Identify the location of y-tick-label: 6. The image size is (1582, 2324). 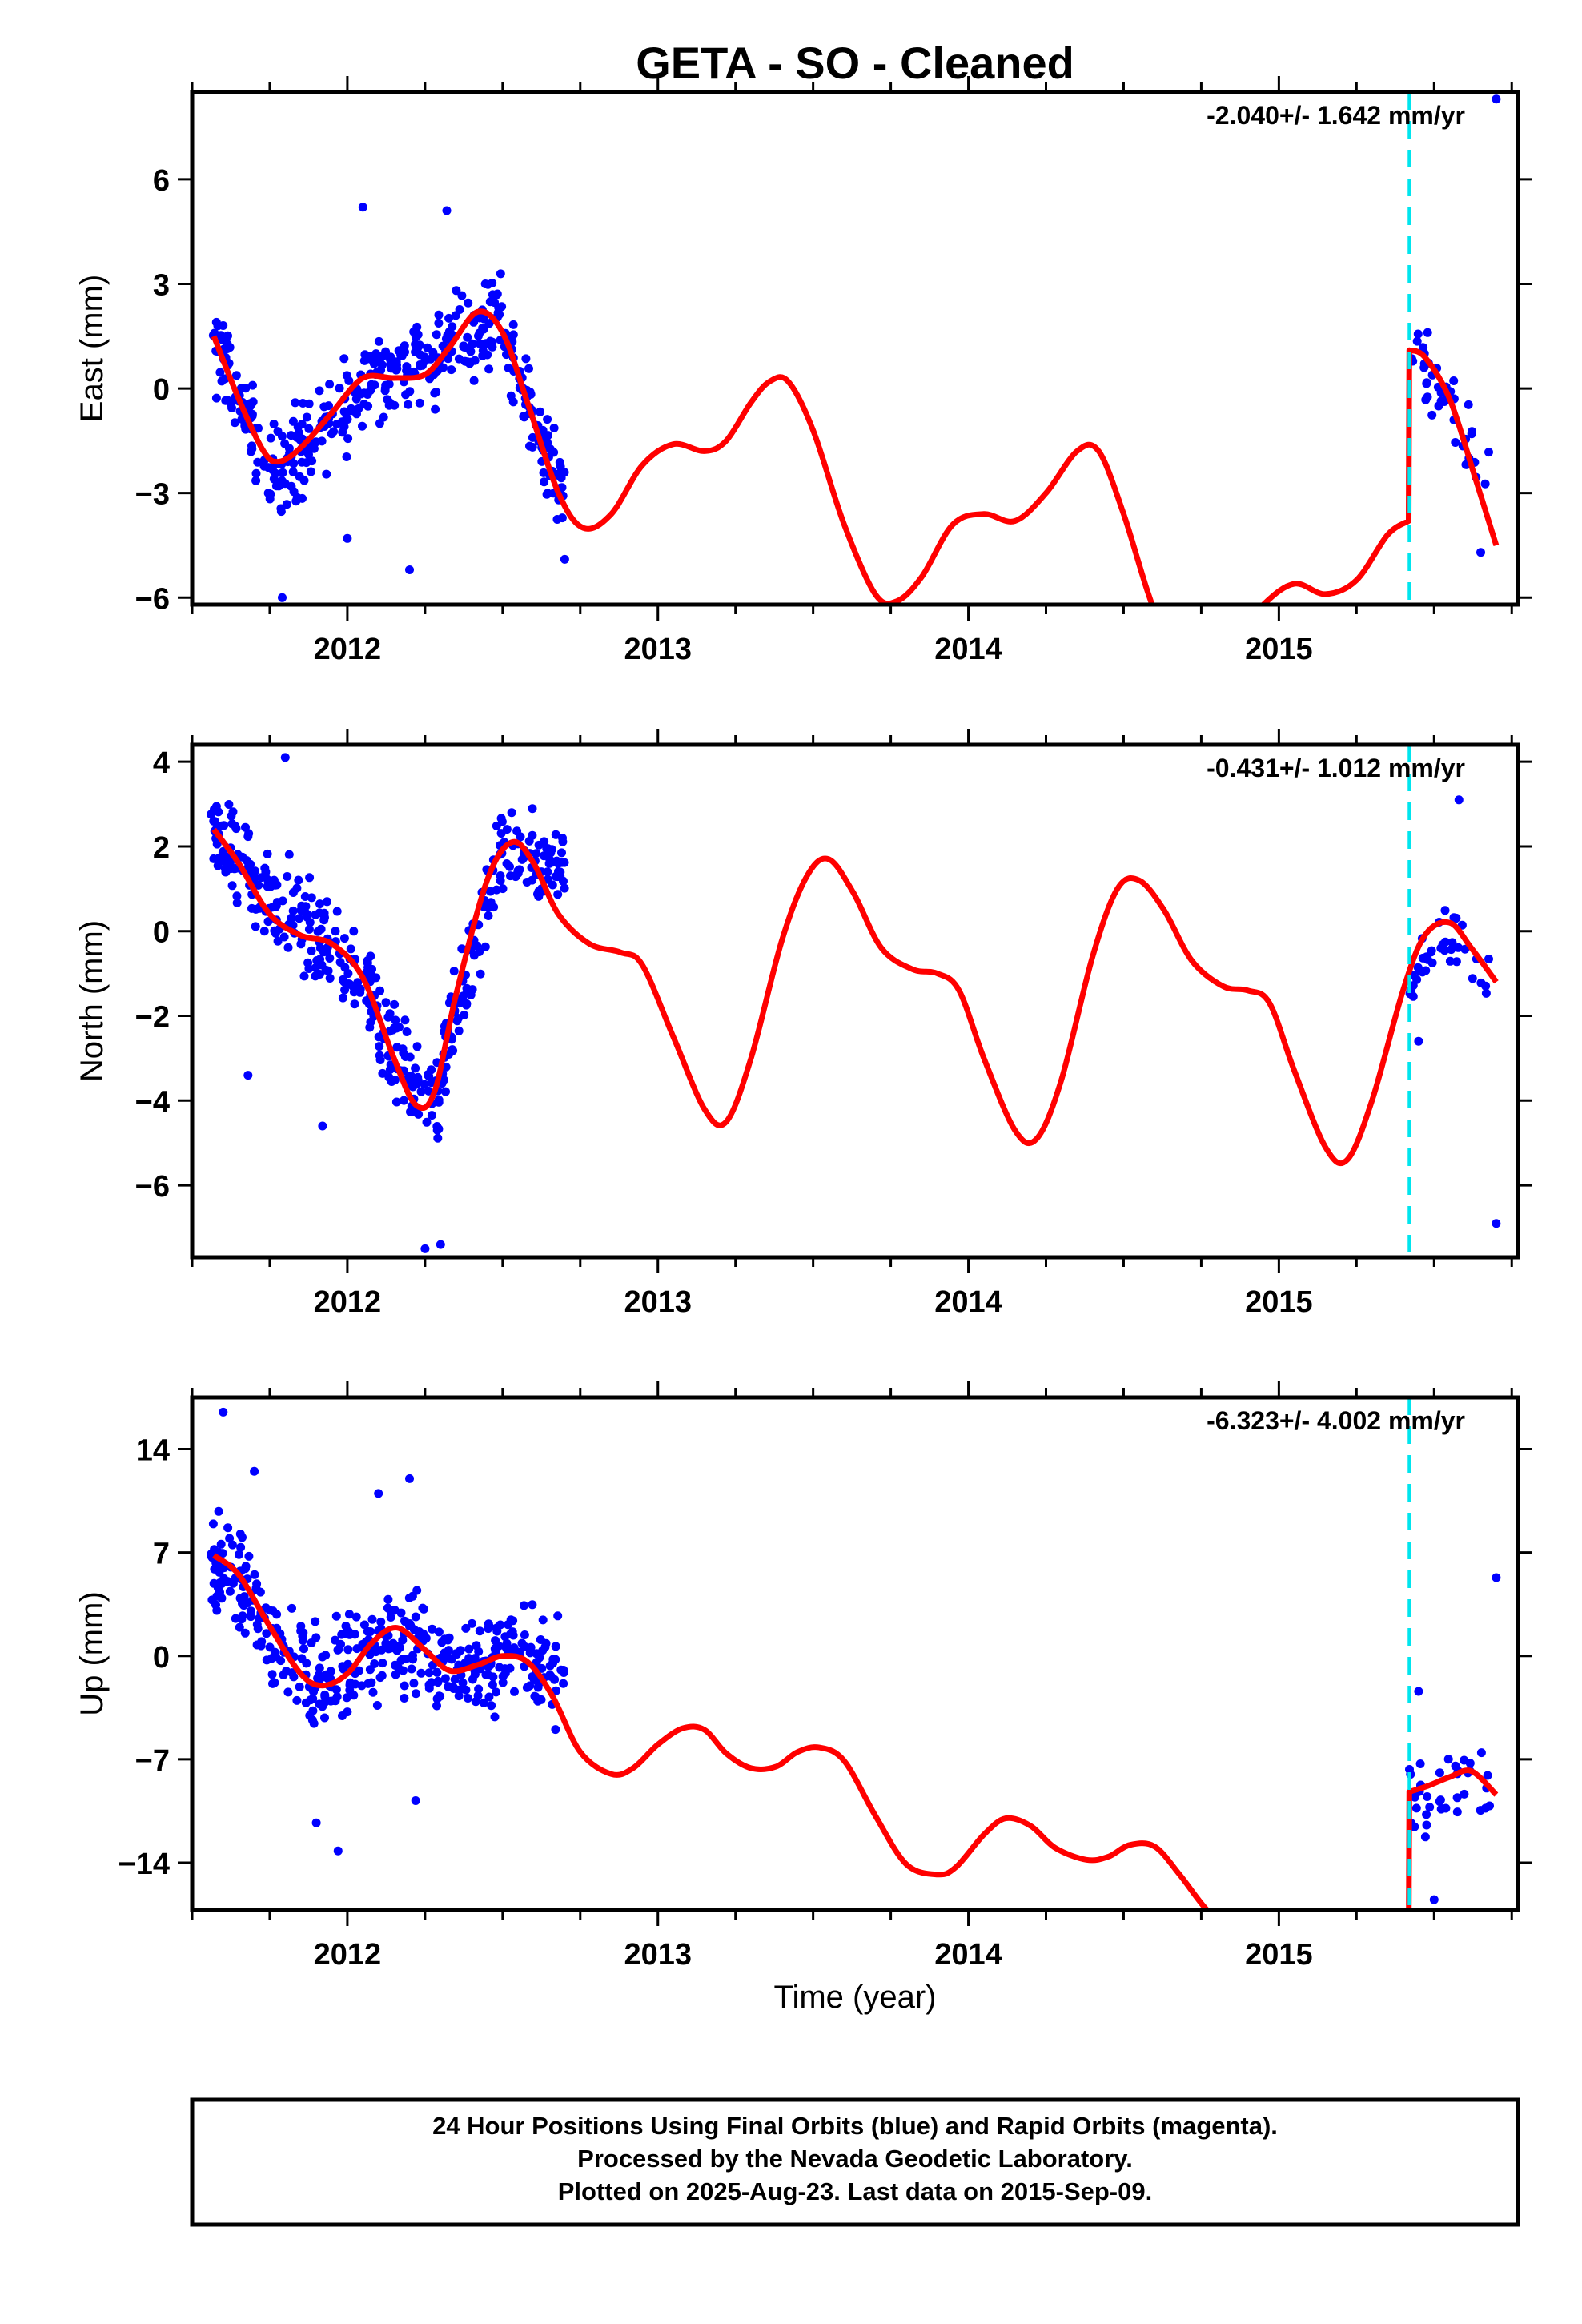
(161, 181).